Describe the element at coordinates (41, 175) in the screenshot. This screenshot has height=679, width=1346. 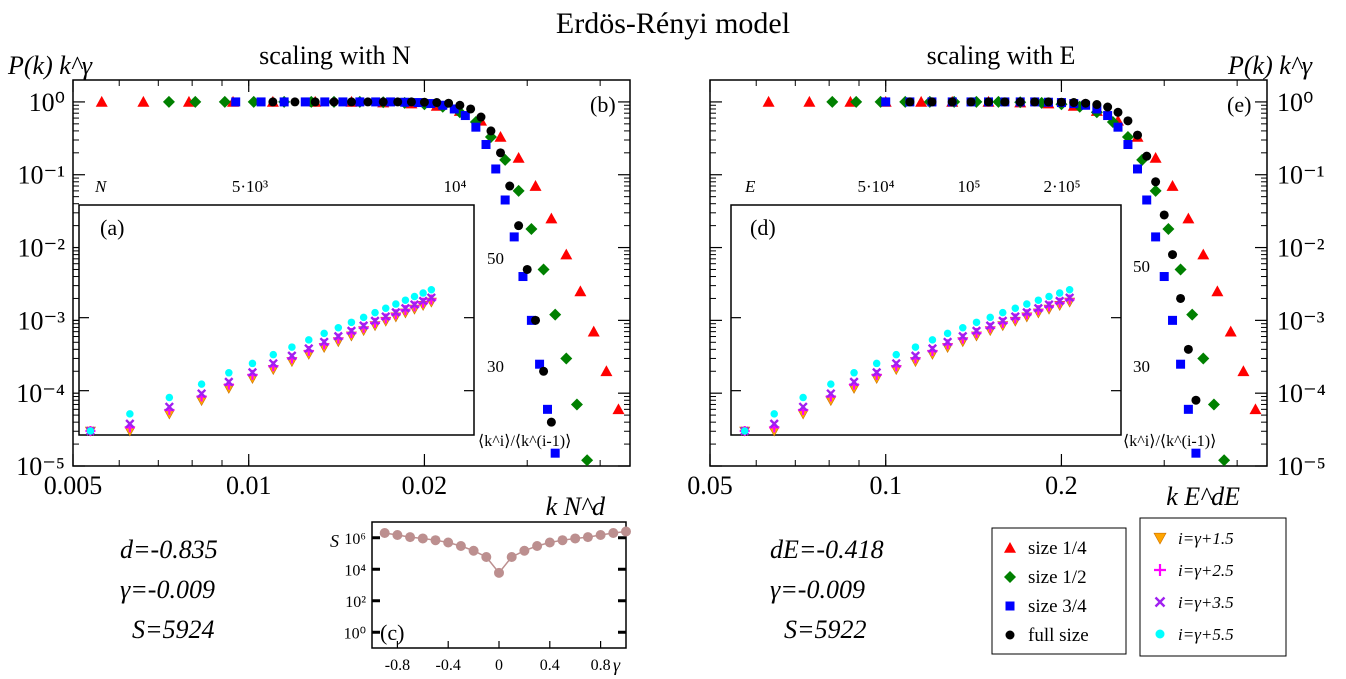
I see `y-tick-label: 10⁻¹` at that location.